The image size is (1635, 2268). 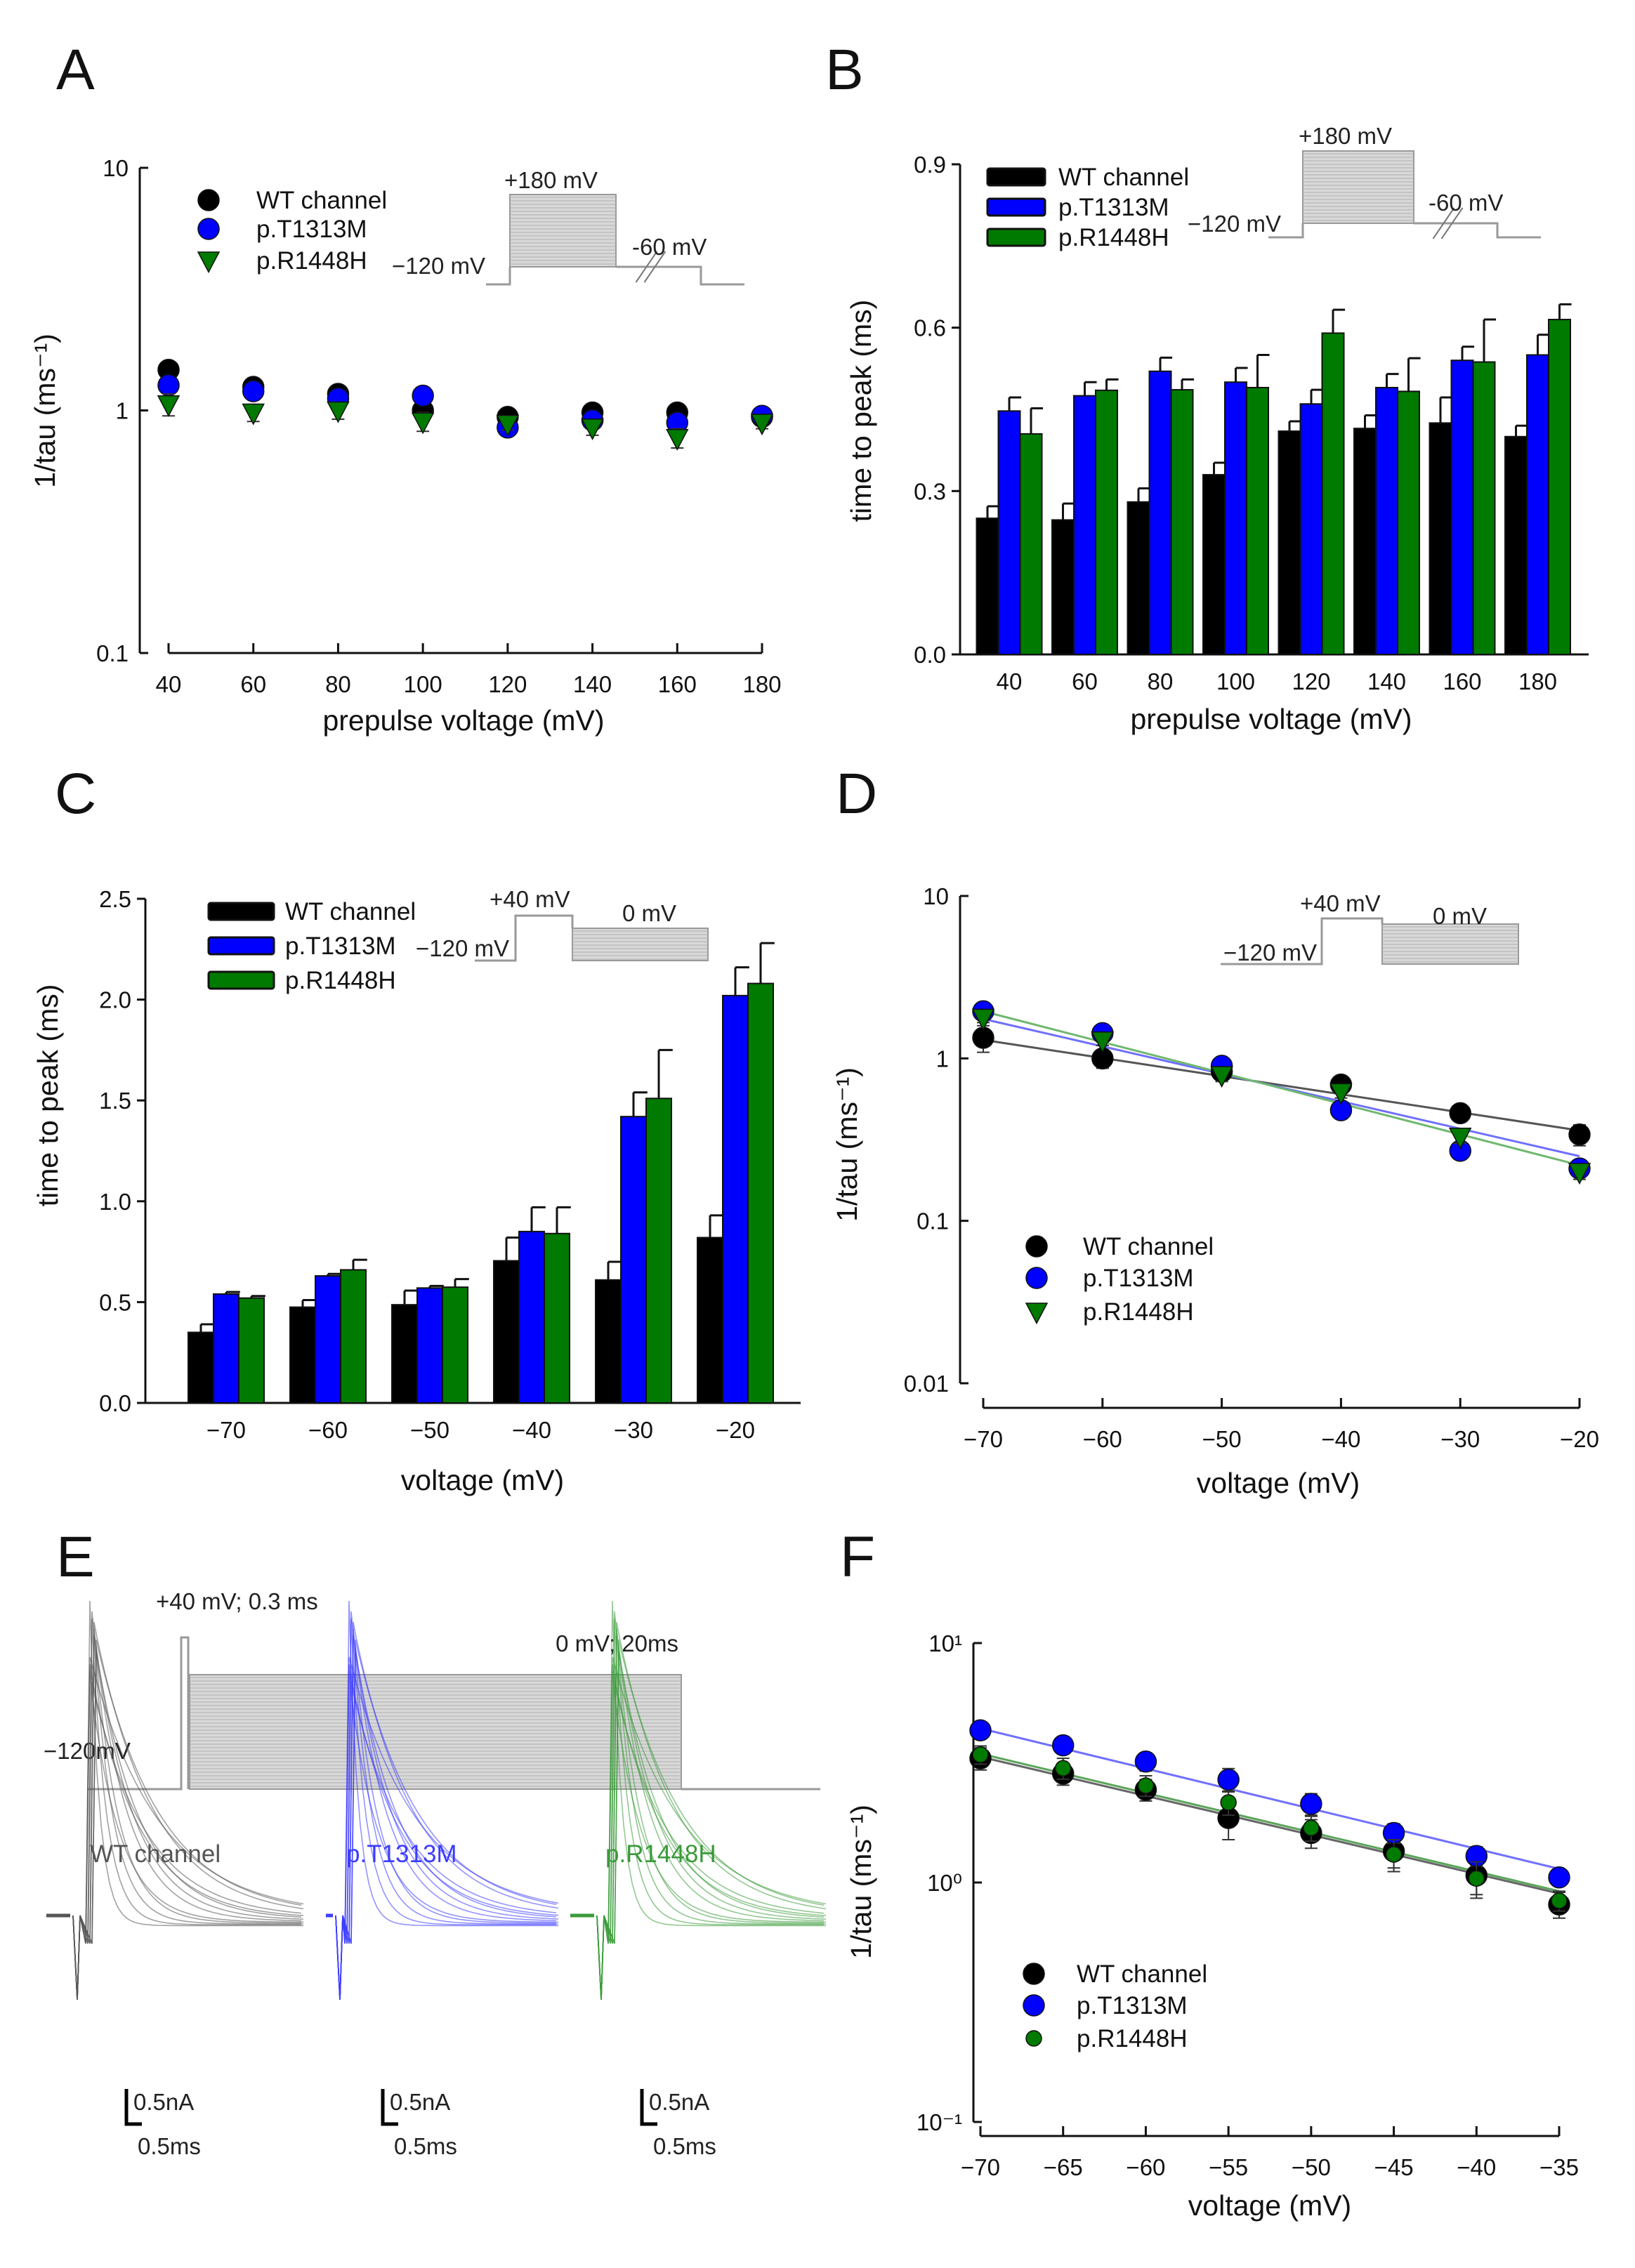 What do you see at coordinates (1063, 2167) in the screenshot?
I see `x-tick-label: −65` at bounding box center [1063, 2167].